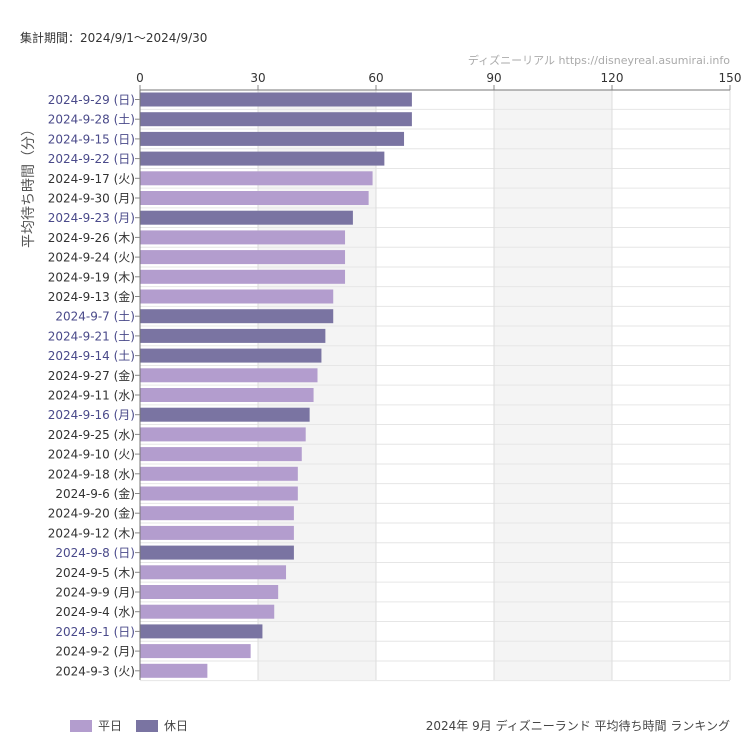 Image resolution: width=750 pixels, height=750 pixels. What do you see at coordinates (91, 375) in the screenshot?
I see `category-label: 2024-9-27 (金)` at bounding box center [91, 375].